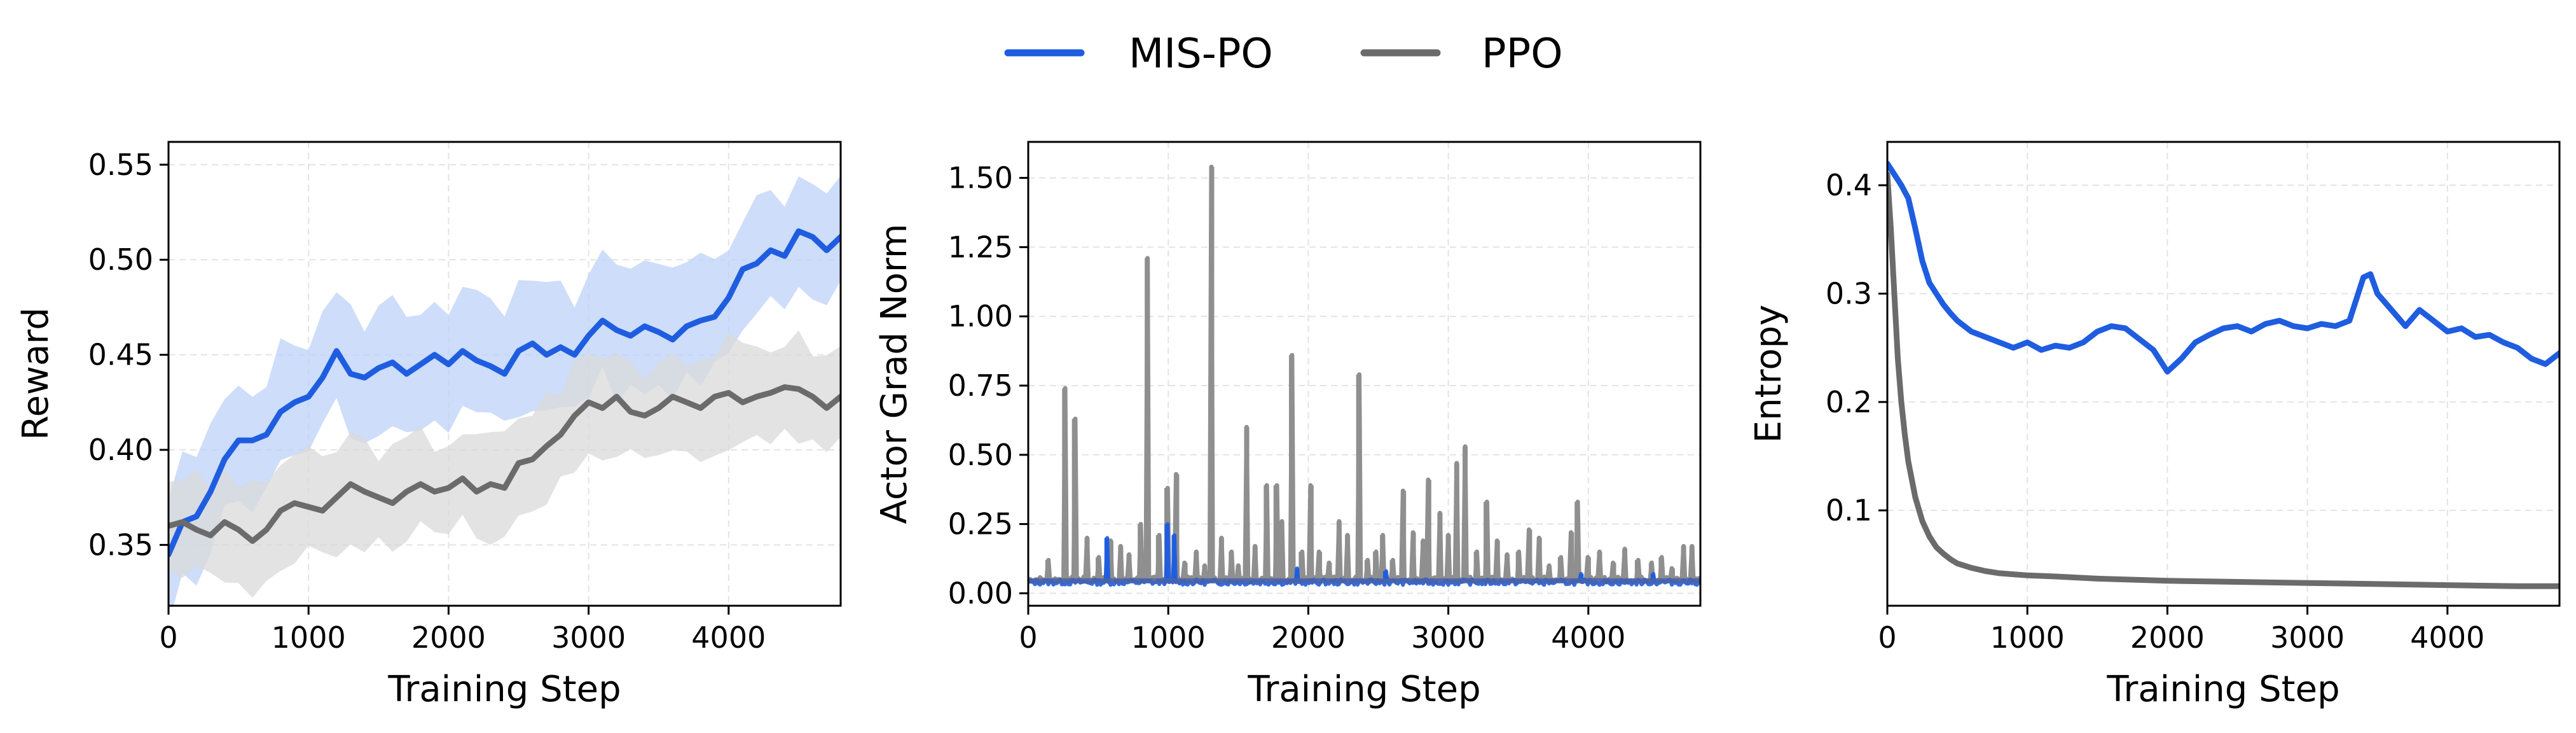 Image resolution: width=2576 pixels, height=733 pixels. What do you see at coordinates (1849, 293) in the screenshot?
I see `y-tick-label: 0.3` at bounding box center [1849, 293].